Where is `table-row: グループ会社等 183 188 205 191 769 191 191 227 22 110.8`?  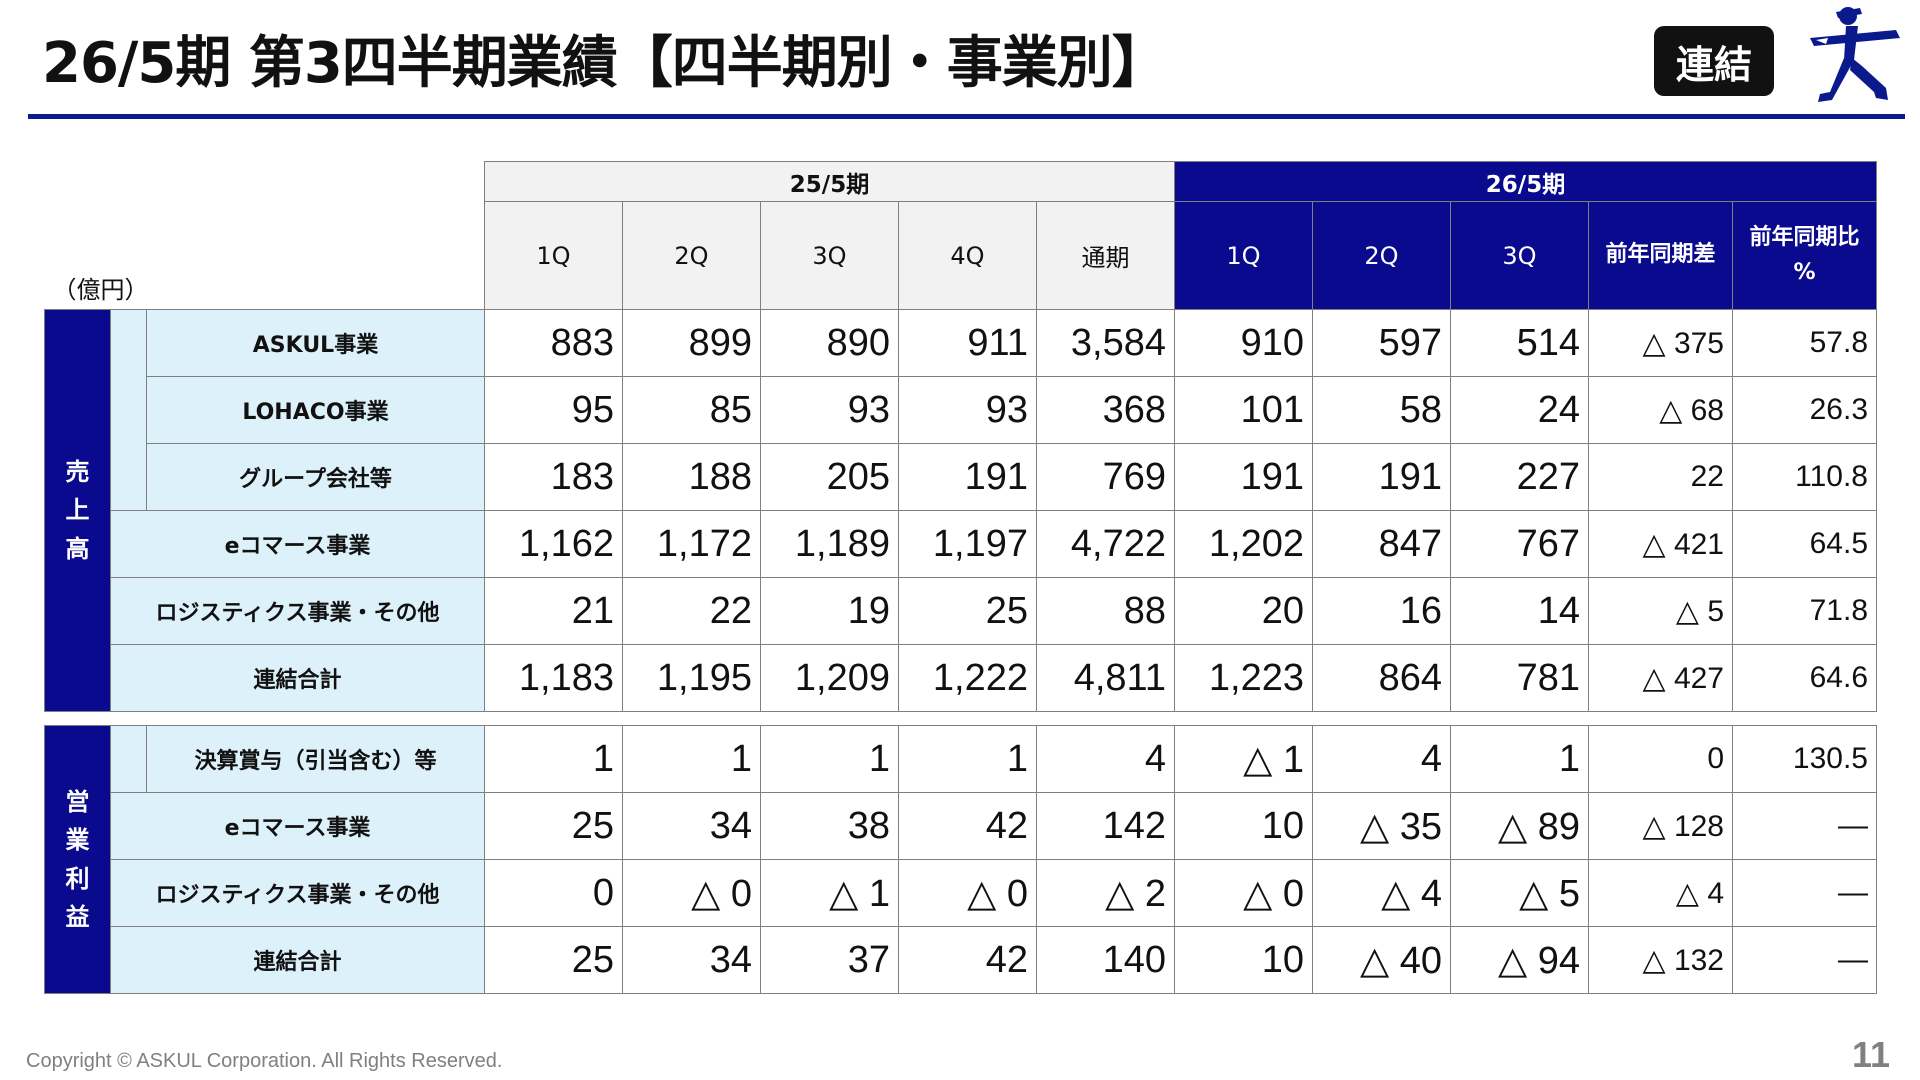
table-row: グループ会社等 183 188 205 191 769 191 191 227 22 110.8 is located at coordinates (961, 477).